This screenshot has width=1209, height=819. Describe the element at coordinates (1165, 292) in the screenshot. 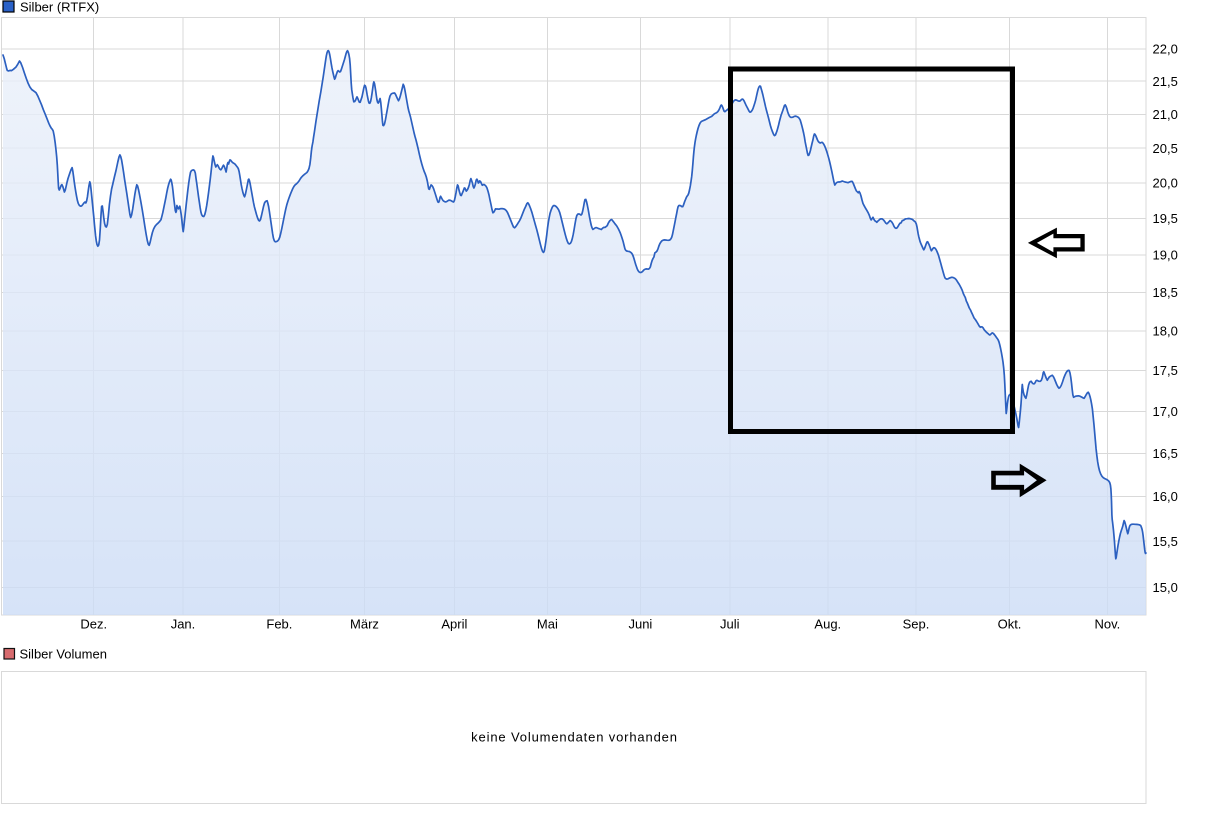

I see `svg-text: 18,5` at that location.